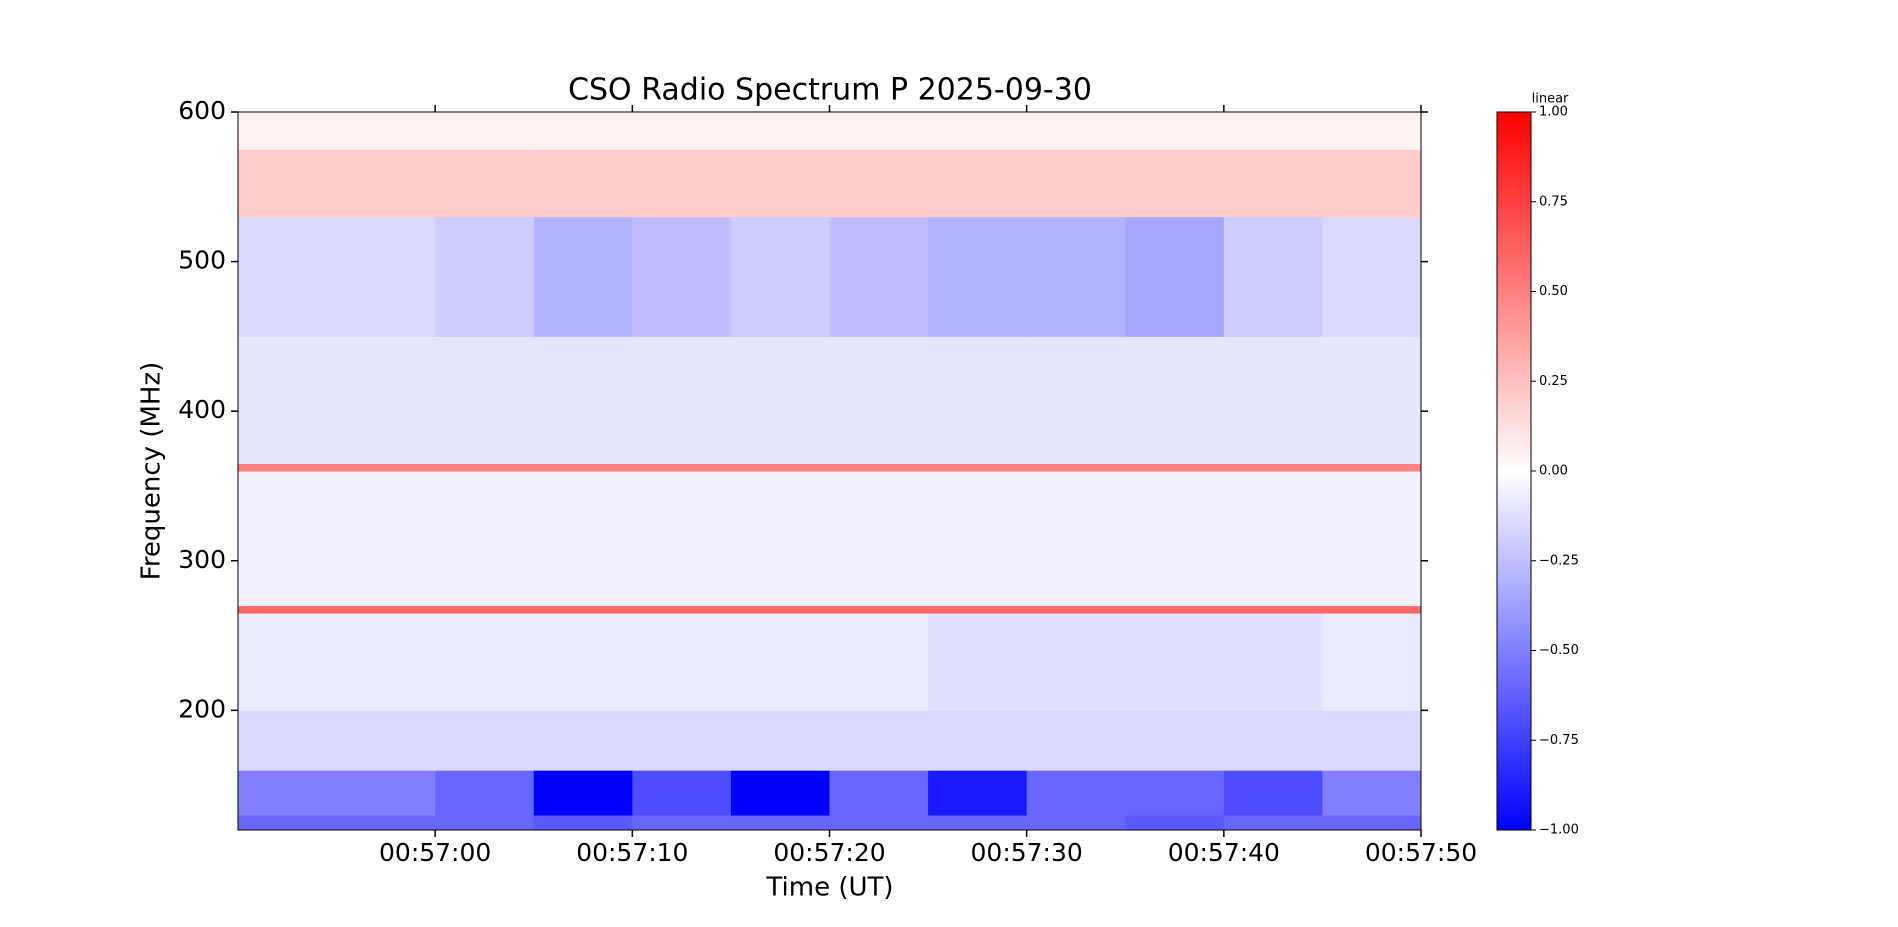 The height and width of the screenshot is (927, 1898). Describe the element at coordinates (1553, 112) in the screenshot. I see `colorbar-tick-label: 1.00` at that location.